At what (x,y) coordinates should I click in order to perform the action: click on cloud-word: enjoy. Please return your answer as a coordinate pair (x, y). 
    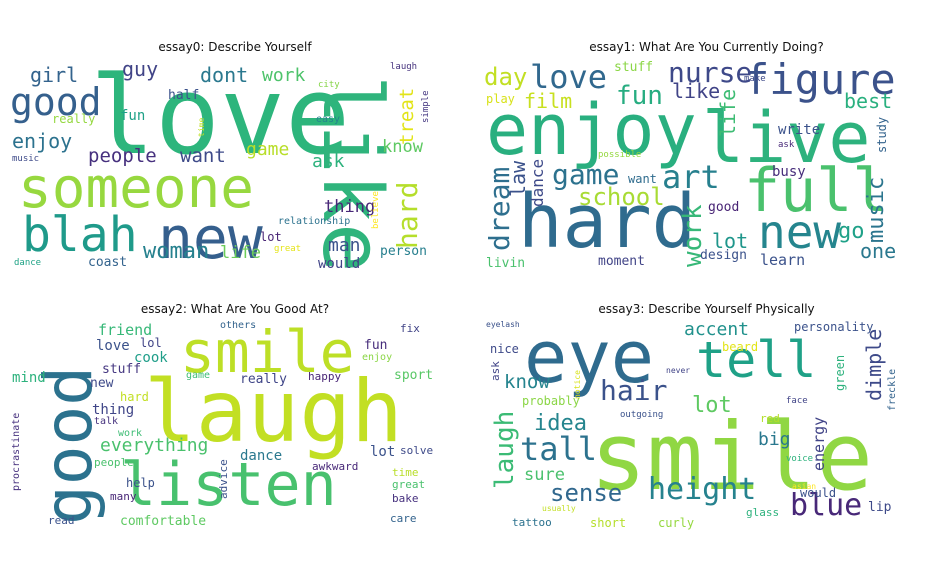
    Looking at the image, I should click on (42, 141).